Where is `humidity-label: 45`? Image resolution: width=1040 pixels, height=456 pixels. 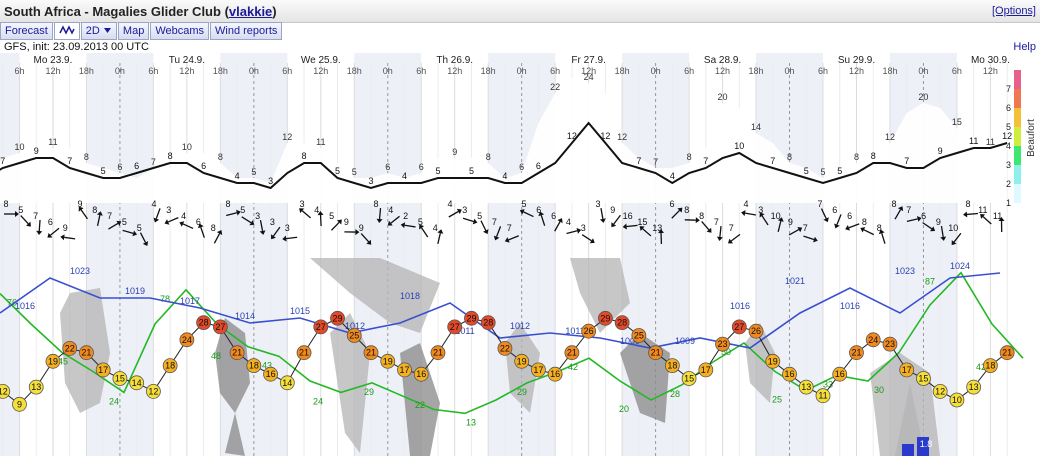 humidity-label: 45 is located at coordinates (63, 362).